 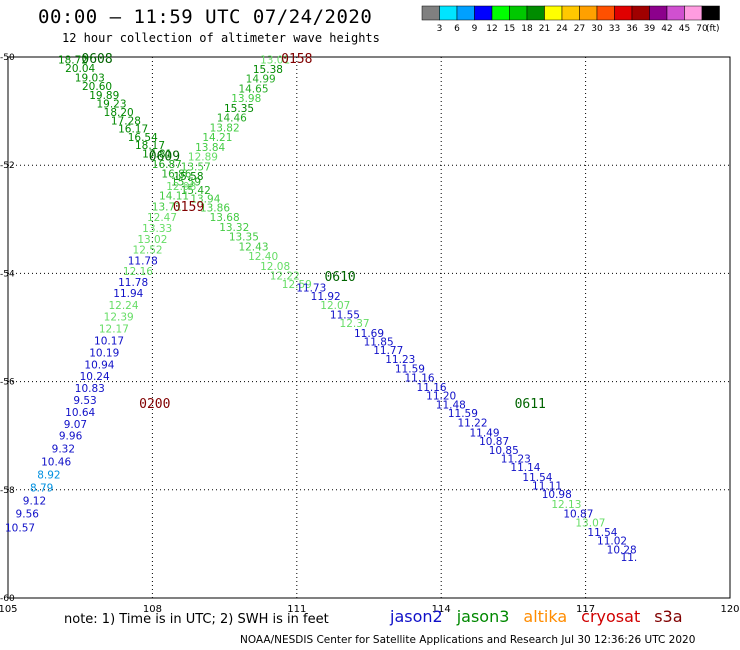 What do you see at coordinates (7, 599) in the screenshot?
I see `y-tick-label: -60` at bounding box center [7, 599].